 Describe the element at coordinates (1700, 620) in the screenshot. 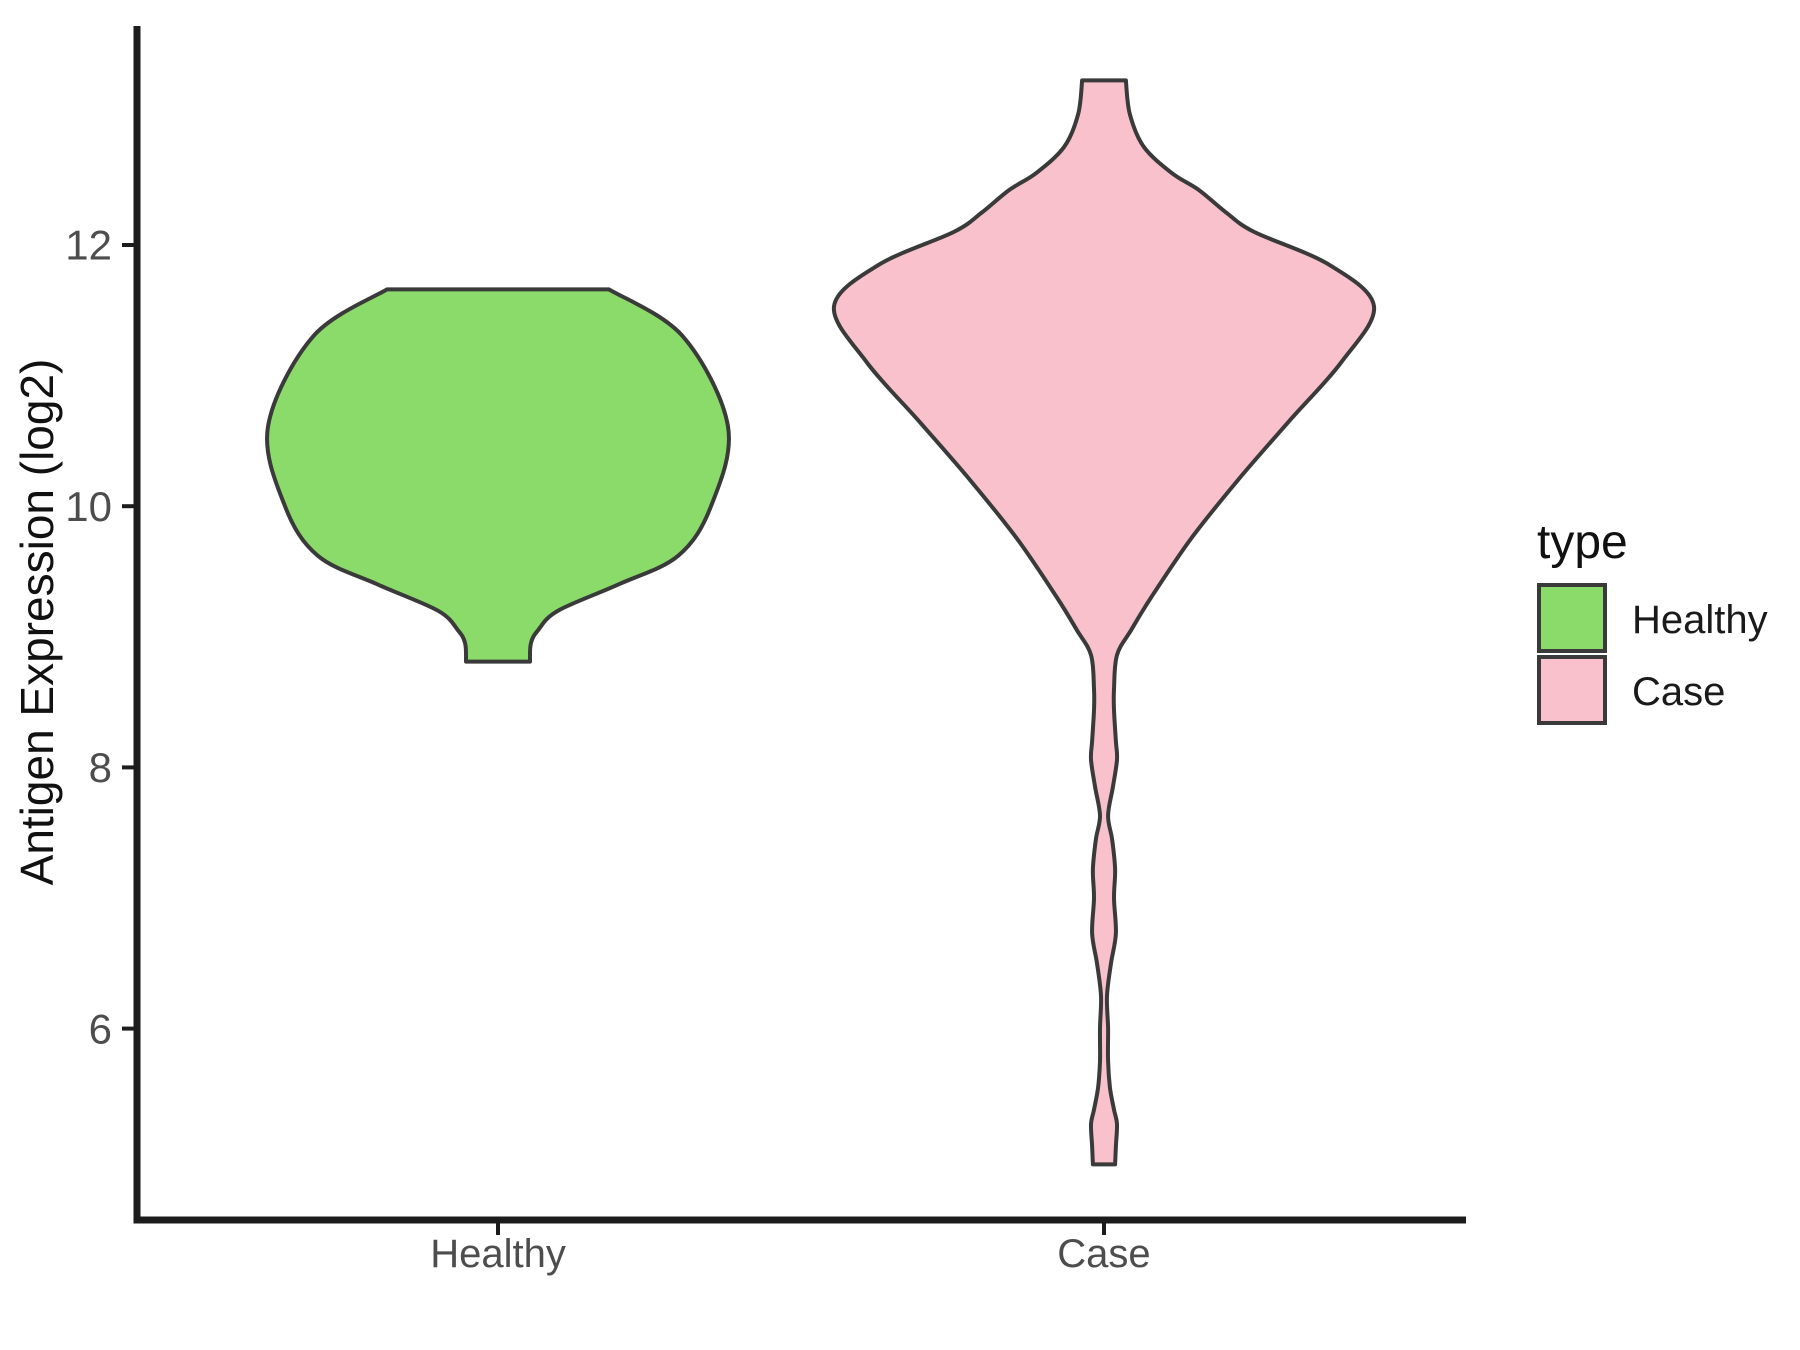

I see `legend-label-healthy: Healthy` at that location.